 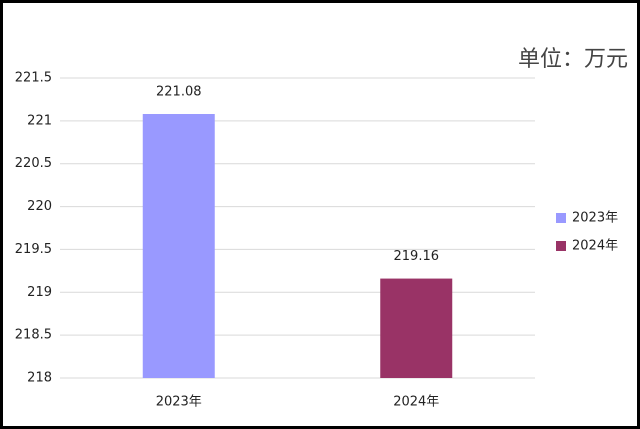 What do you see at coordinates (39, 378) in the screenshot?
I see `y-tick-label: 218` at bounding box center [39, 378].